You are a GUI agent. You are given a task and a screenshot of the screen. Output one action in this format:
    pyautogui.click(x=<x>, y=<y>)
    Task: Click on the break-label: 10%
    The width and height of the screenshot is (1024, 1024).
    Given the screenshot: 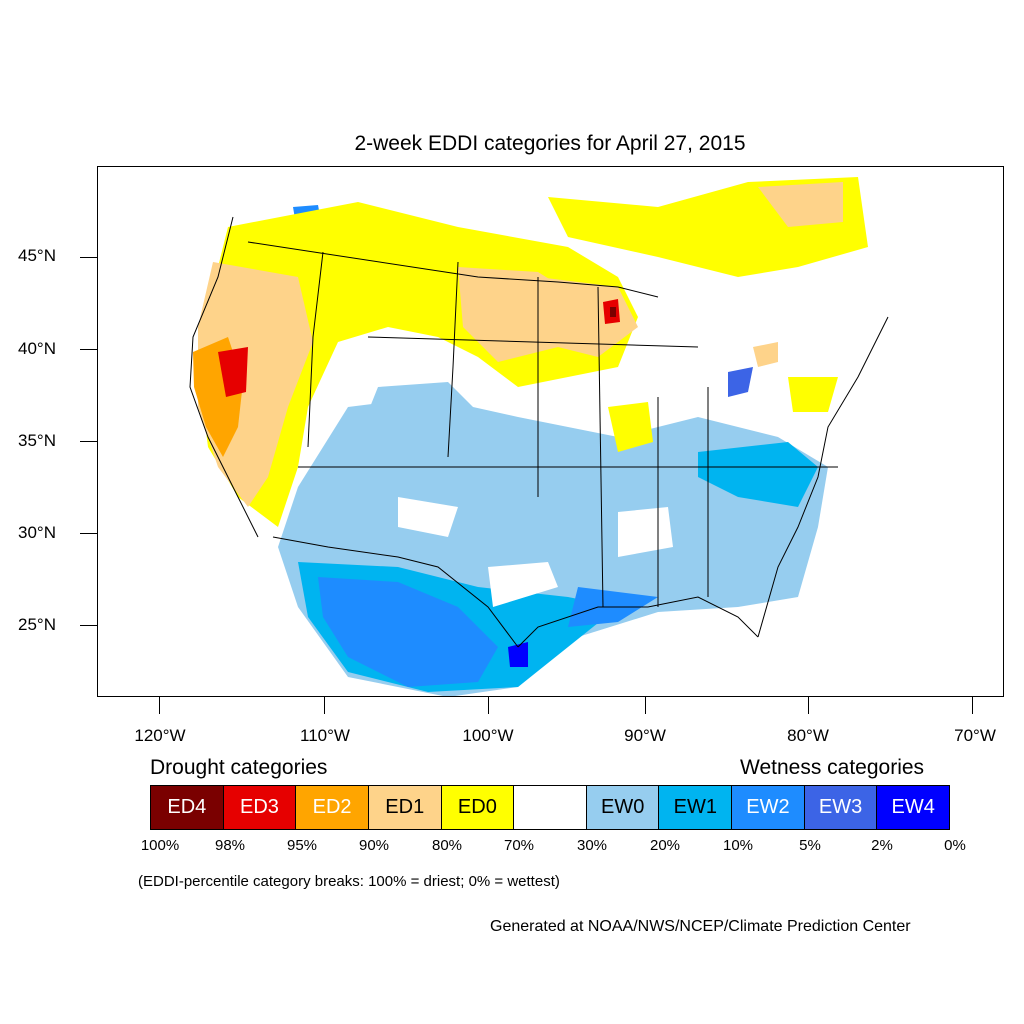 What is the action you would take?
    pyautogui.click(x=738, y=845)
    